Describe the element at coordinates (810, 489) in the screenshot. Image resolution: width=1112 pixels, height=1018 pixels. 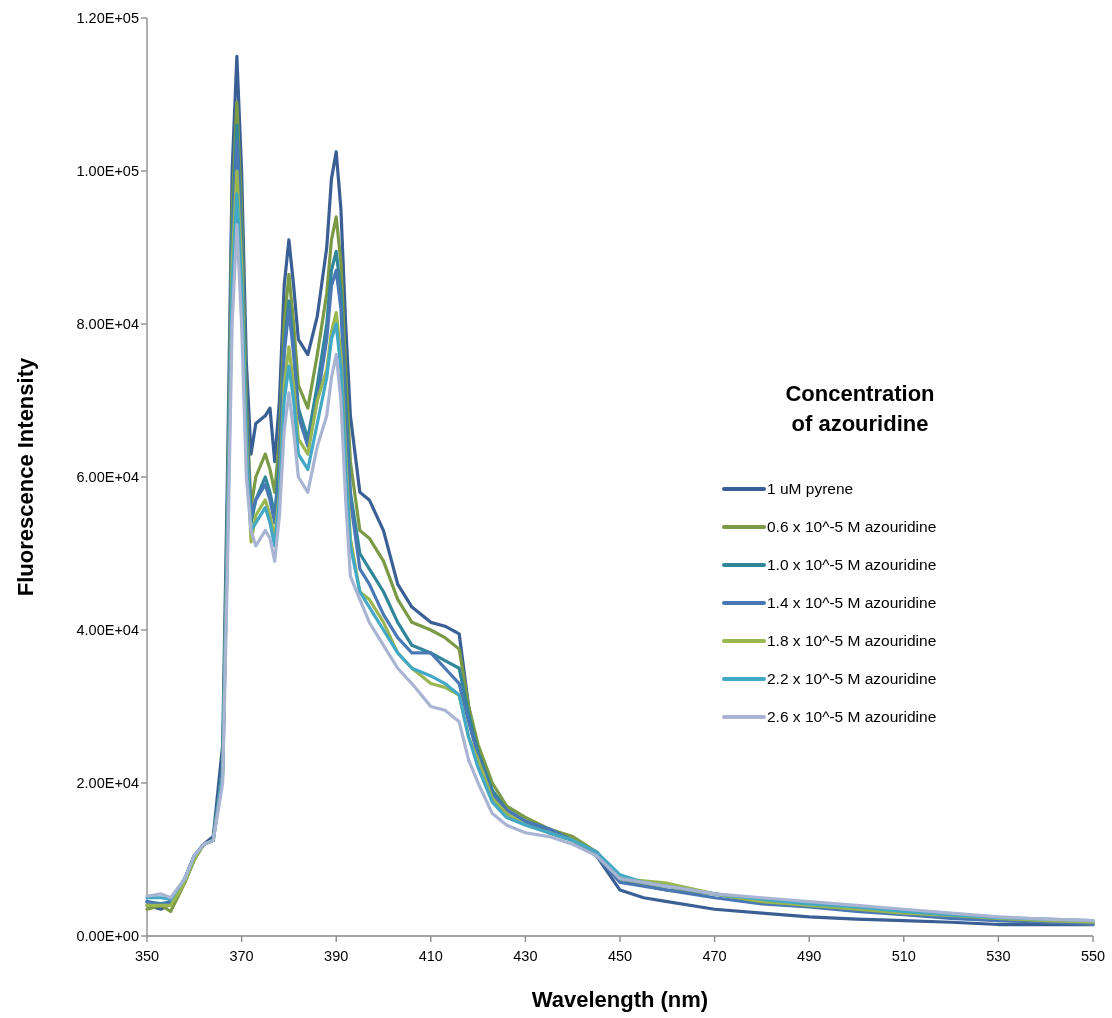
I see `legend-label: 1 uM pyrene` at that location.